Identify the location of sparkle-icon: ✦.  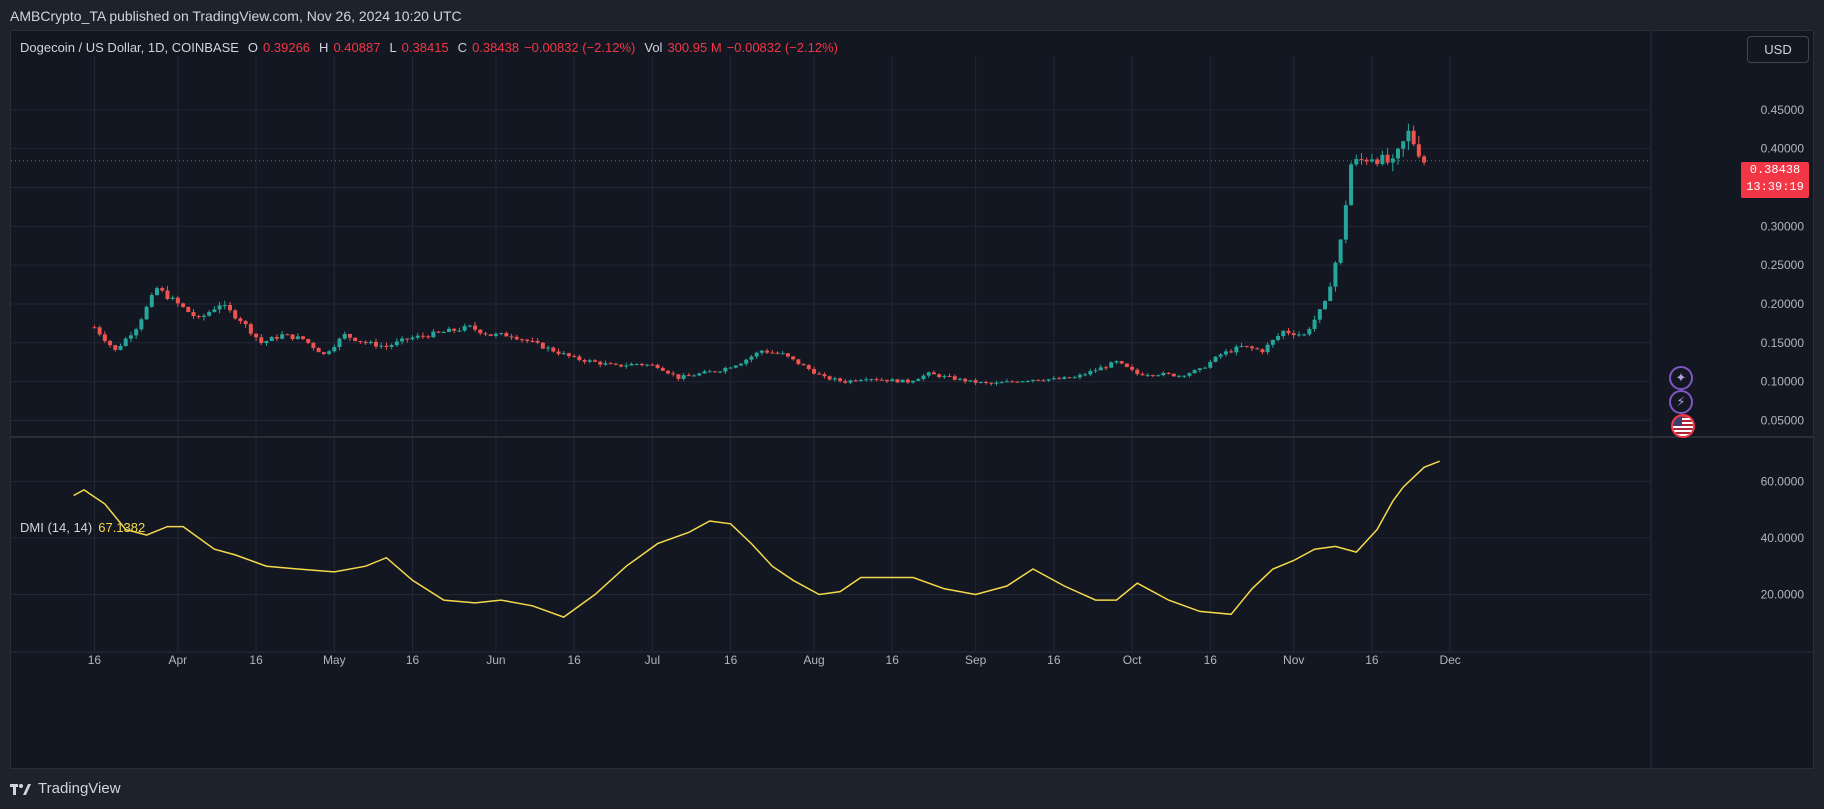
(1681, 378).